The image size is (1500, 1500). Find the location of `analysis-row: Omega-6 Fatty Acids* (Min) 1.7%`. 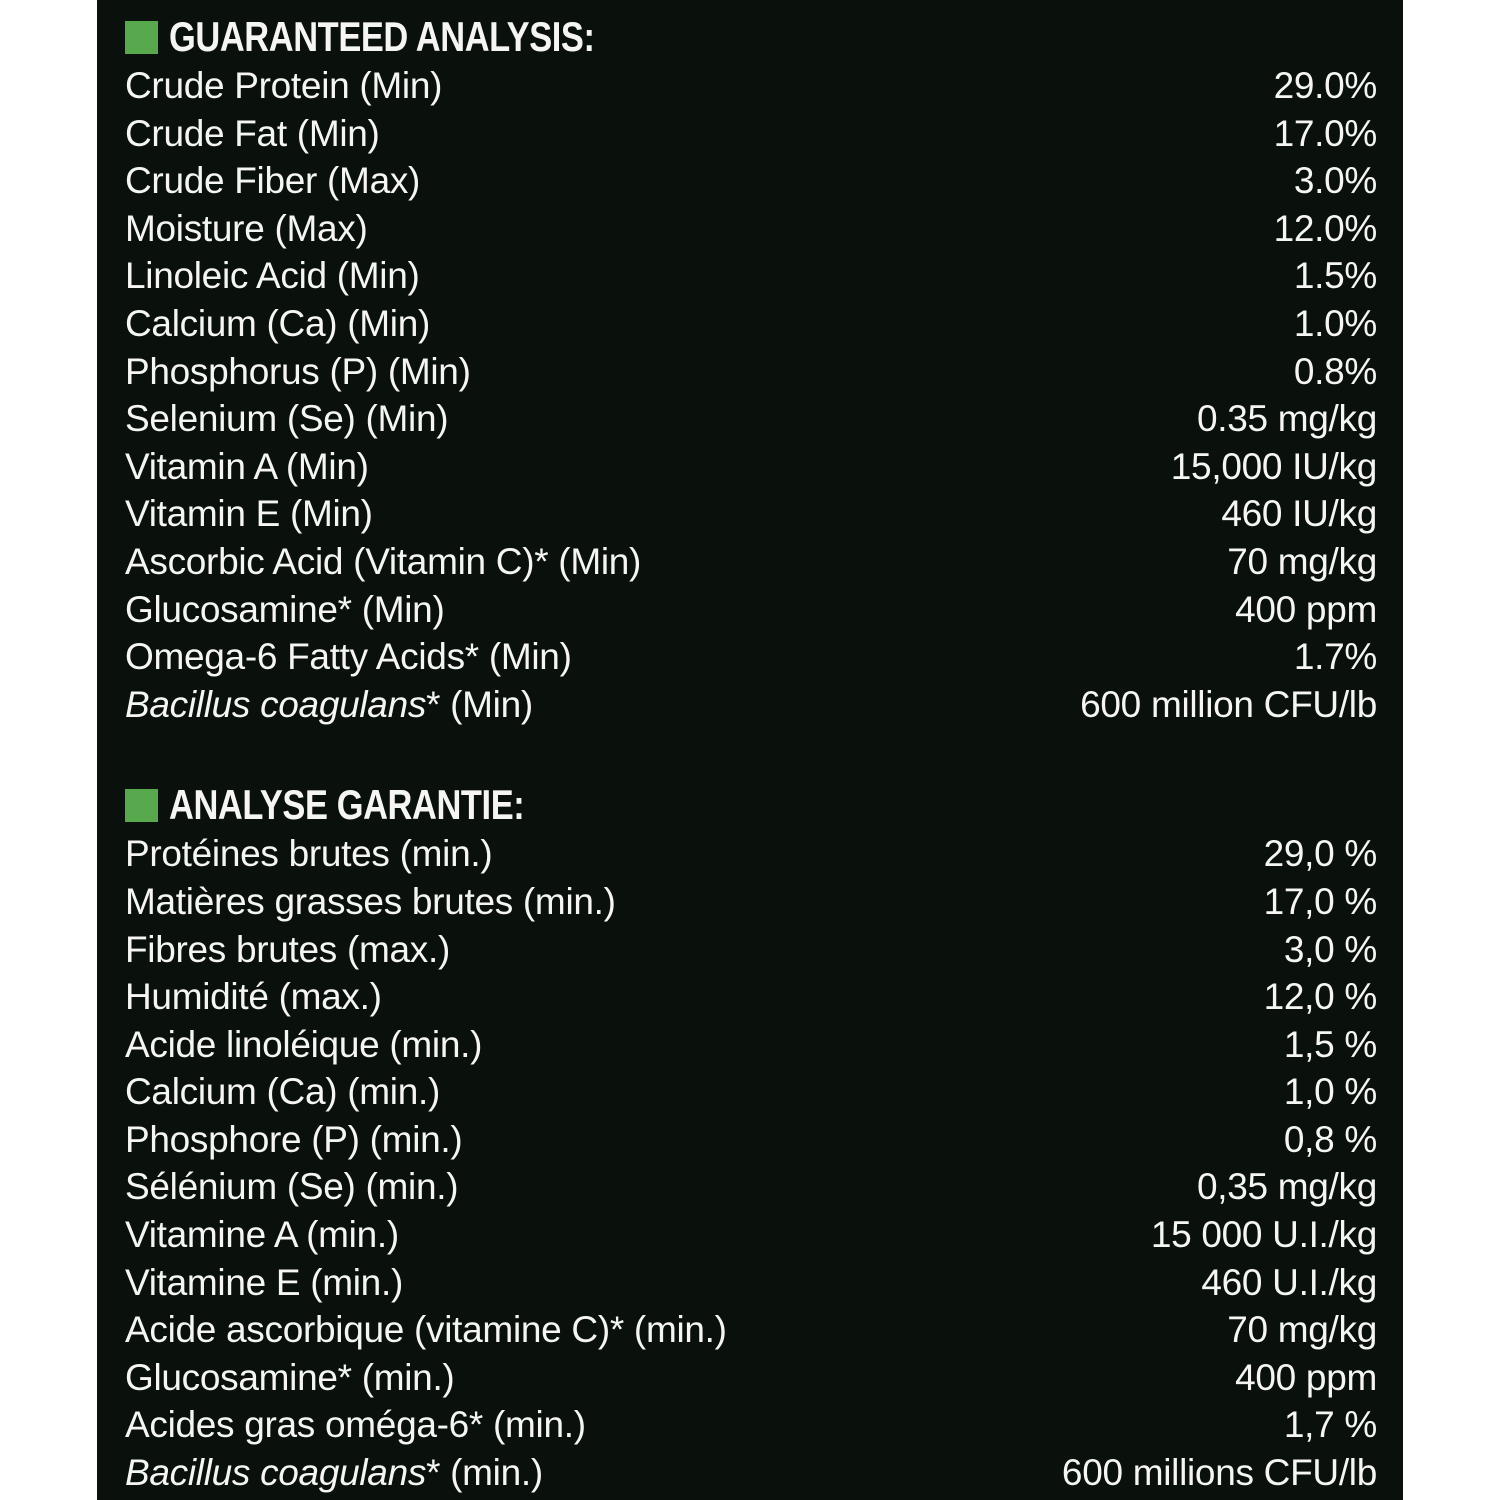

analysis-row: Omega-6 Fatty Acids* (Min) 1.7% is located at coordinates (751, 657).